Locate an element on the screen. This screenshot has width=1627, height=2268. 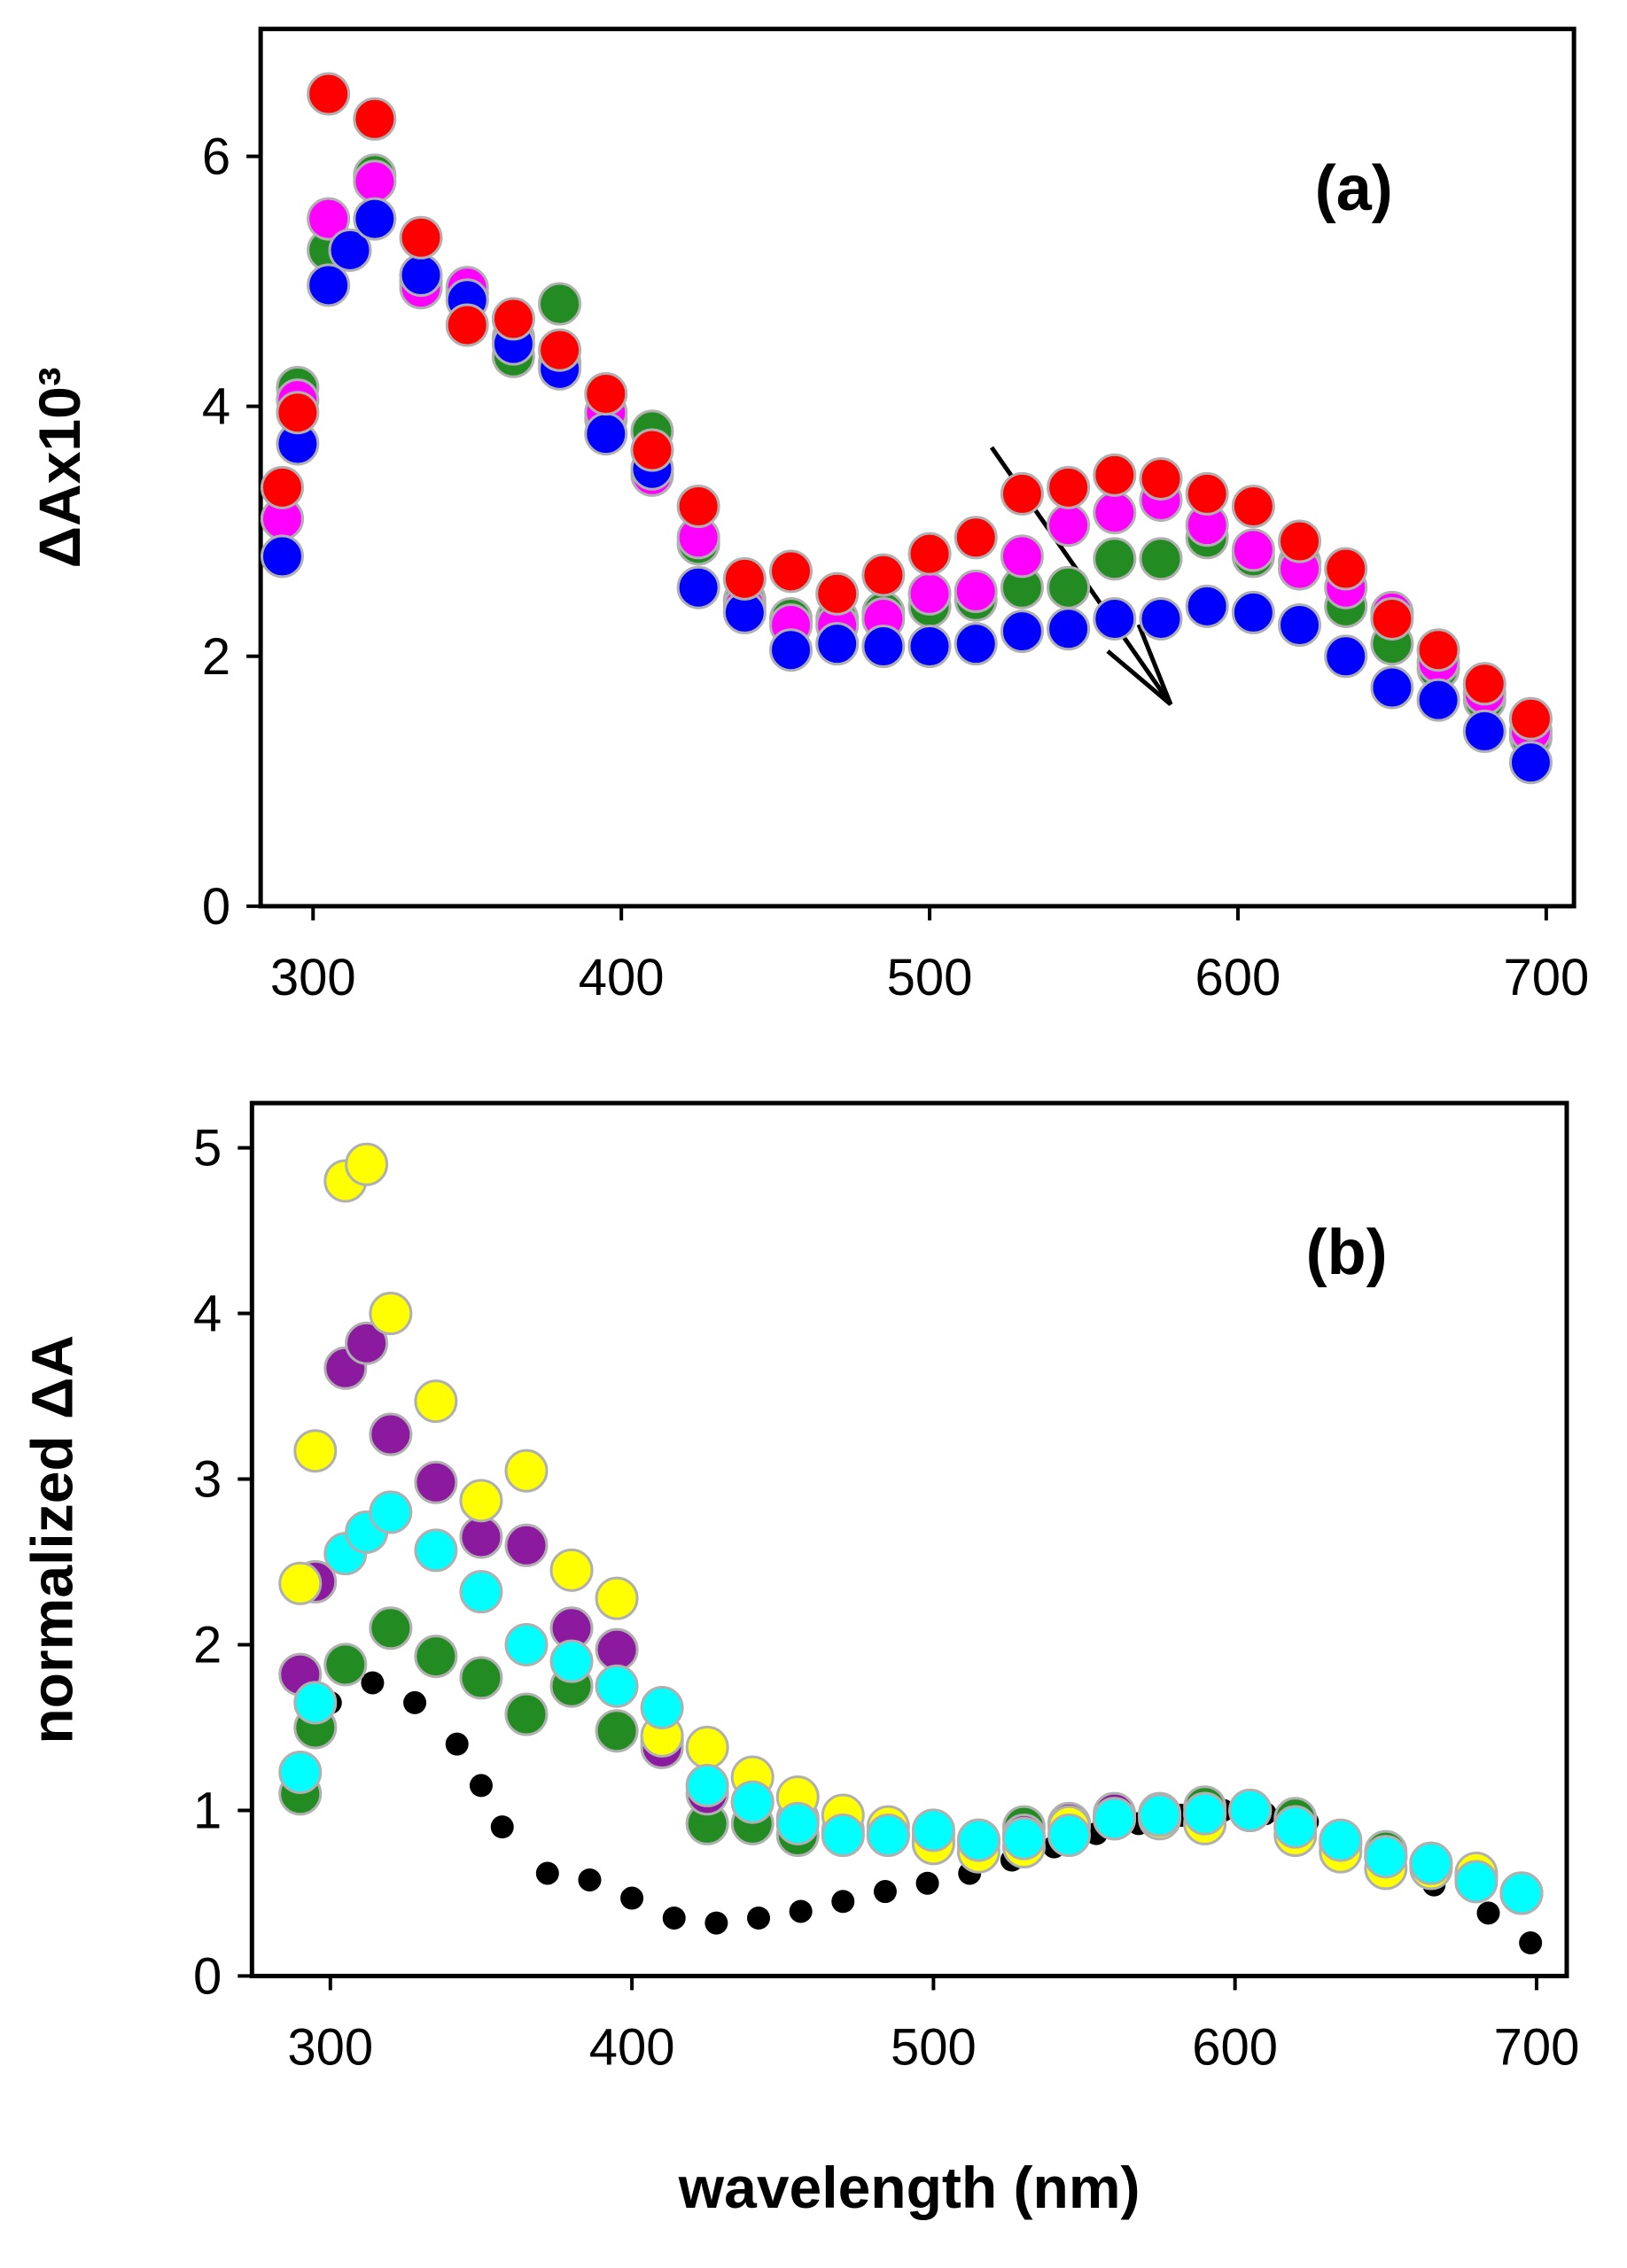
y-tick-label: 5 is located at coordinates (207, 1148).